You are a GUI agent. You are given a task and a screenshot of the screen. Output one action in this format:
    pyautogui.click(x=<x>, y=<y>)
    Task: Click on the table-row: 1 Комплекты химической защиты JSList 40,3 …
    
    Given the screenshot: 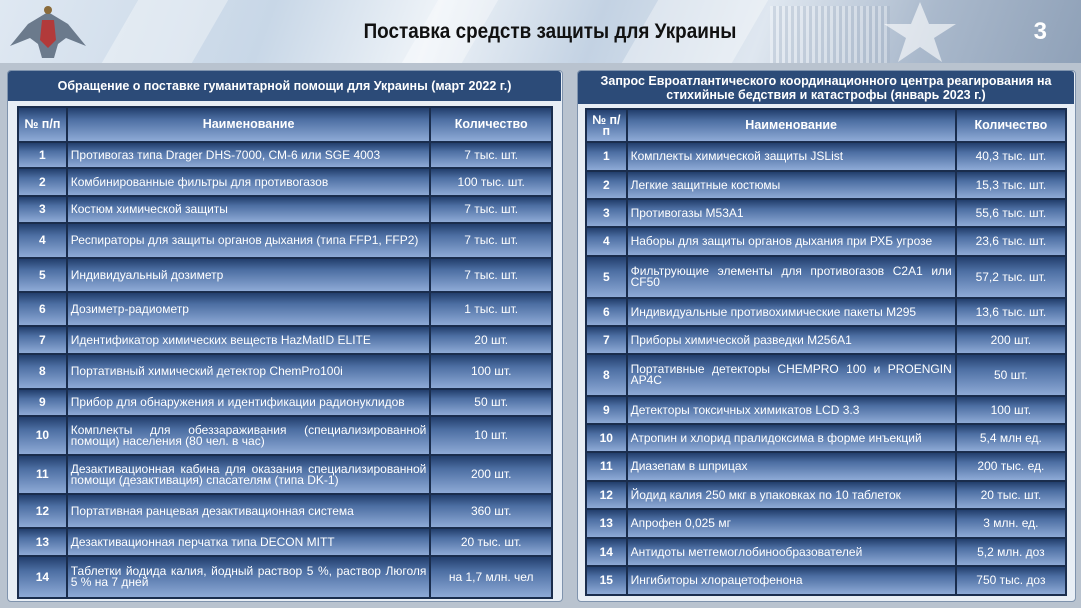 What is the action you would take?
    pyautogui.click(x=826, y=156)
    